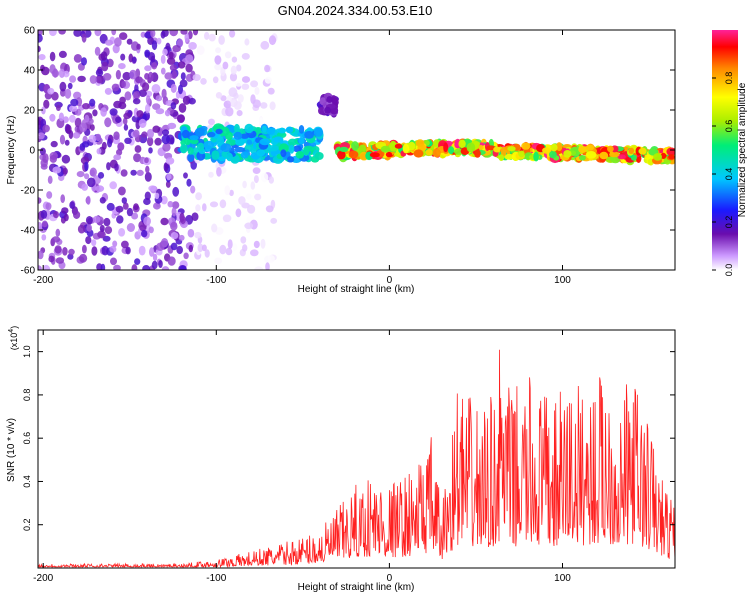  I want to click on y-tick-label: 0, so click(32, 151).